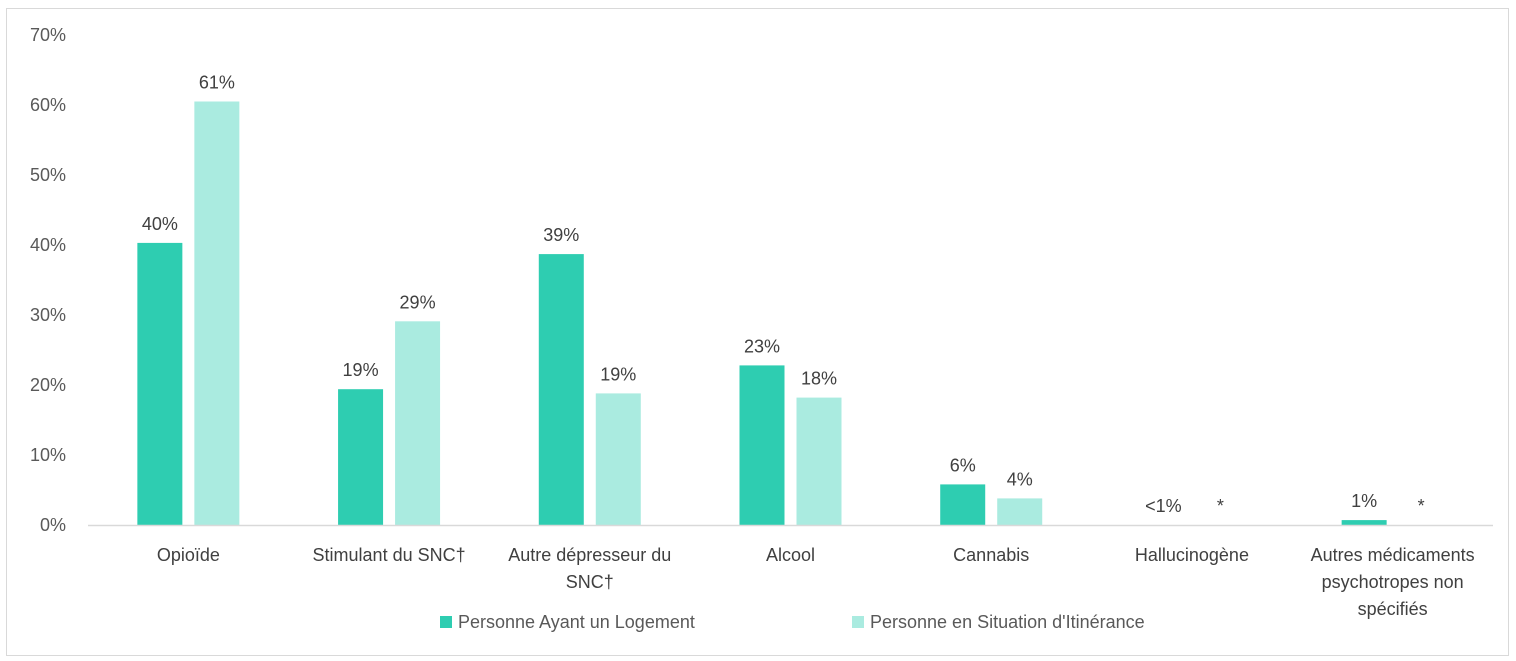 The height and width of the screenshot is (661, 1516). What do you see at coordinates (1007, 622) in the screenshot?
I see `legend-label: Personne en Situation d'Itinérance` at bounding box center [1007, 622].